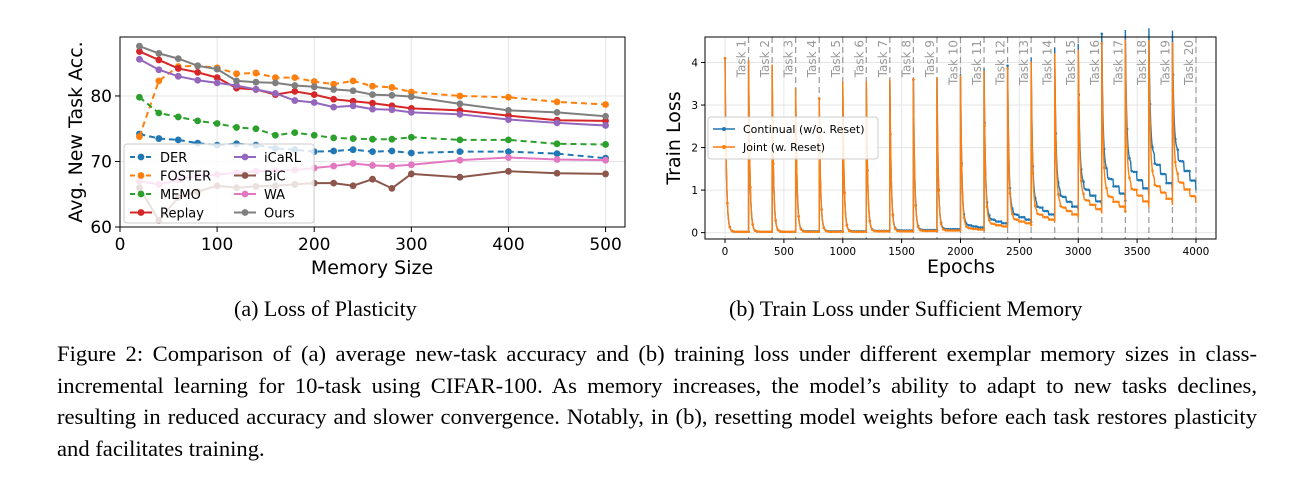  What do you see at coordinates (694, 234) in the screenshot?
I see `chart-b-ytick-label: 0` at bounding box center [694, 234].